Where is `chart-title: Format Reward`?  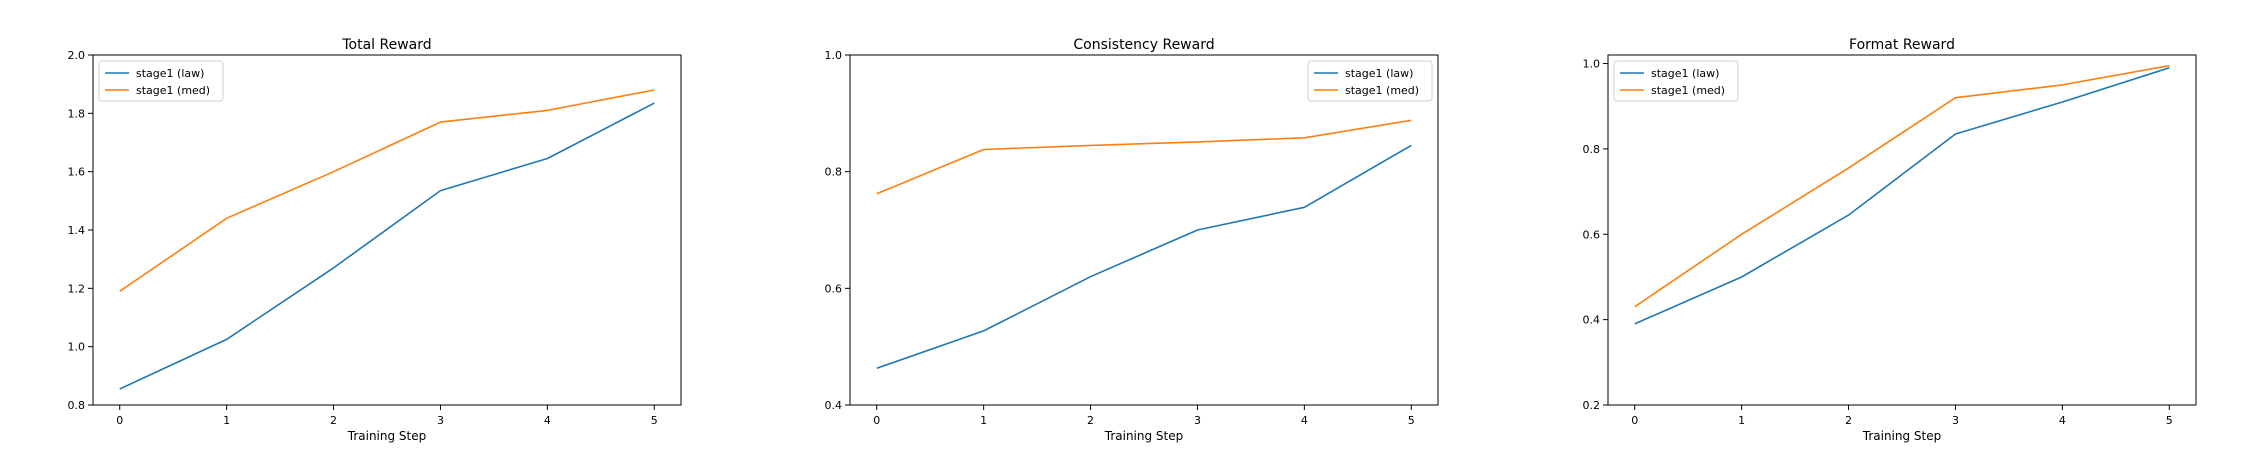
chart-title: Format Reward is located at coordinates (1902, 45).